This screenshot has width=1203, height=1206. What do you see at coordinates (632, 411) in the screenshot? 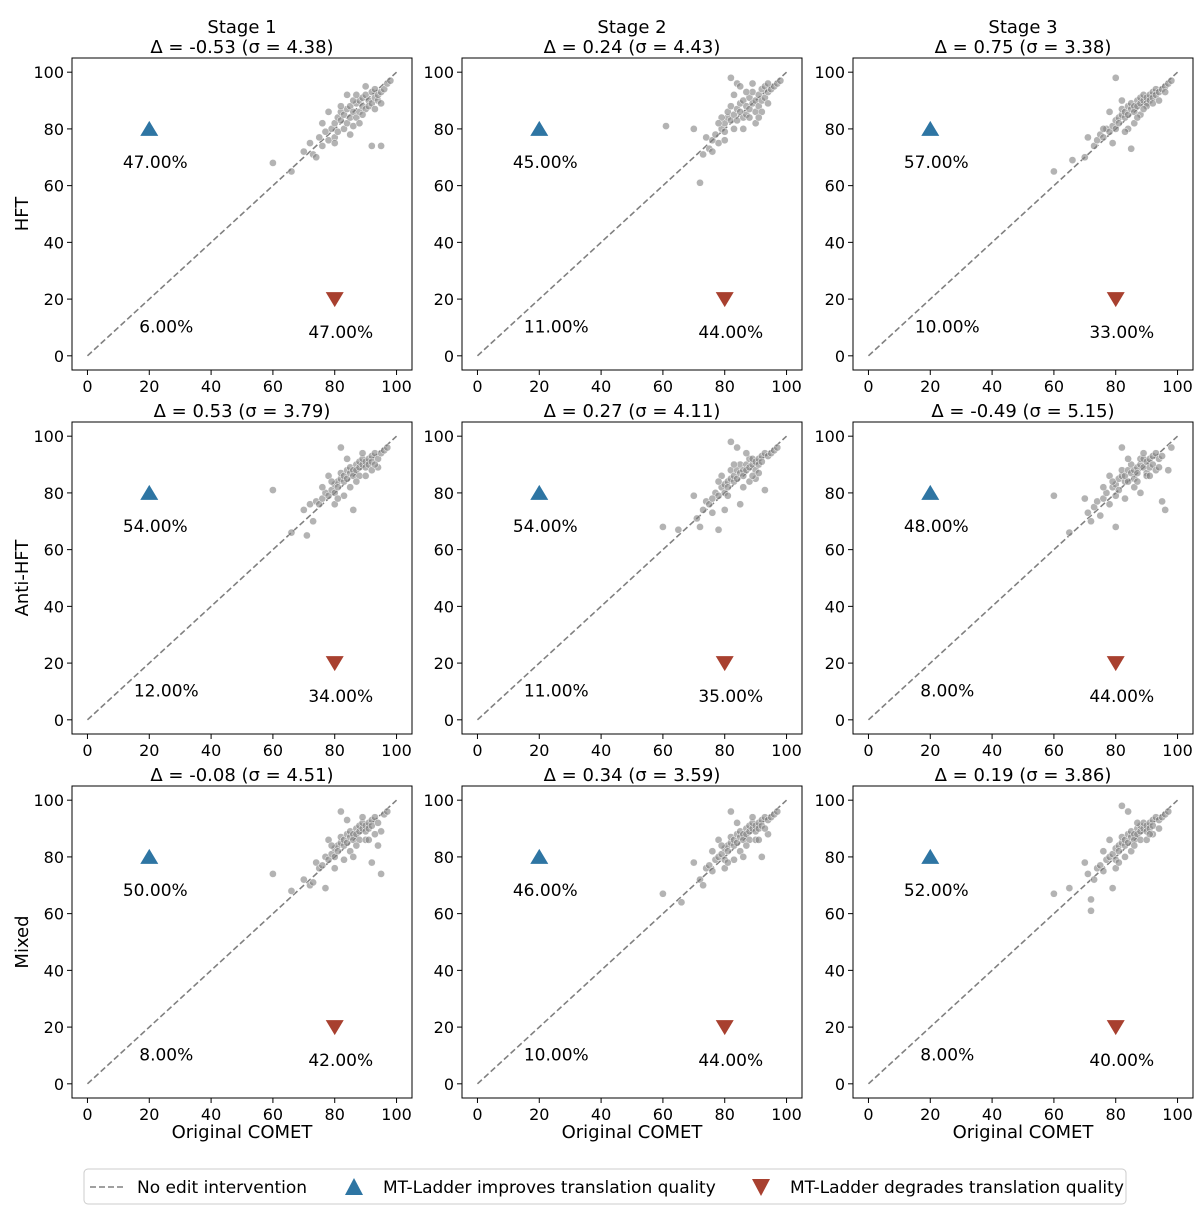
I see `panel-delta-title: Δ = 0.27 (σ = 4.11)` at bounding box center [632, 411].